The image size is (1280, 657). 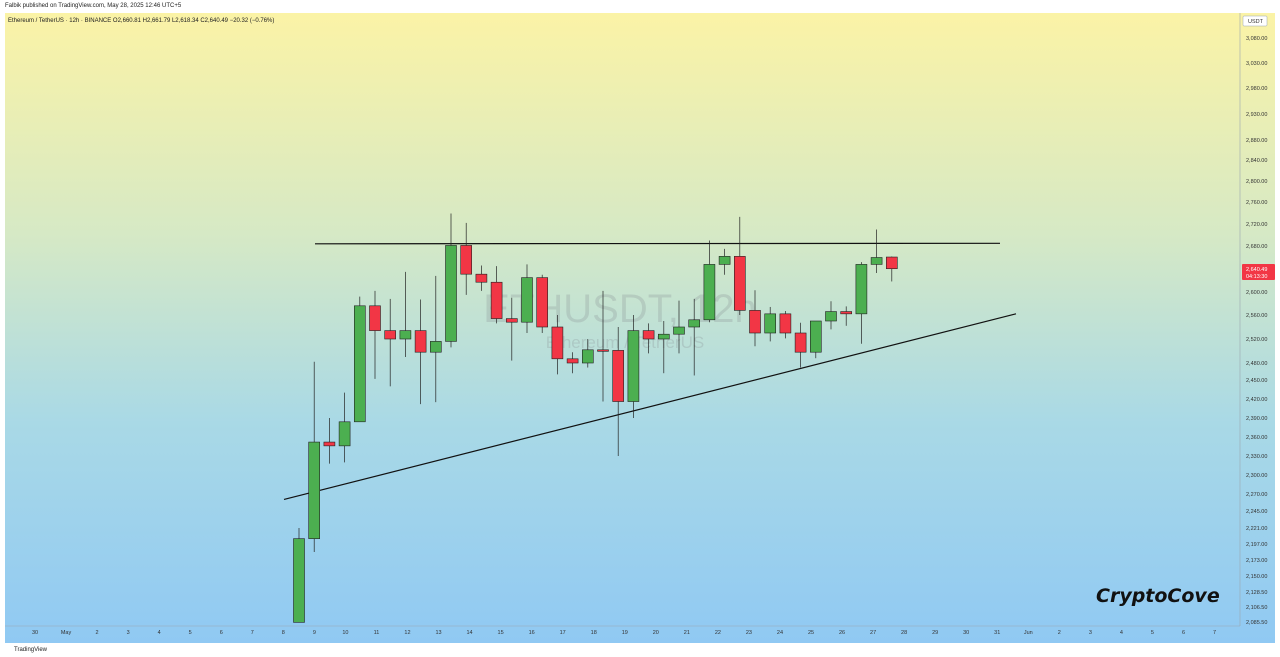 What do you see at coordinates (1256, 89) in the screenshot?
I see `price-tick-label: 2,980.00` at bounding box center [1256, 89].